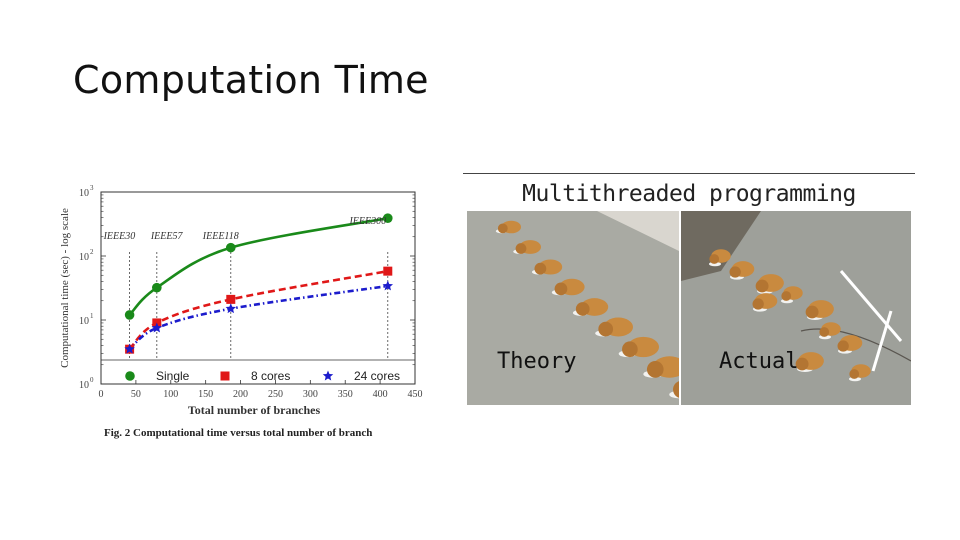 This screenshot has height=540, width=960. What do you see at coordinates (92, 380) in the screenshot?
I see `y-tick-label-exponent: 0` at bounding box center [92, 380].